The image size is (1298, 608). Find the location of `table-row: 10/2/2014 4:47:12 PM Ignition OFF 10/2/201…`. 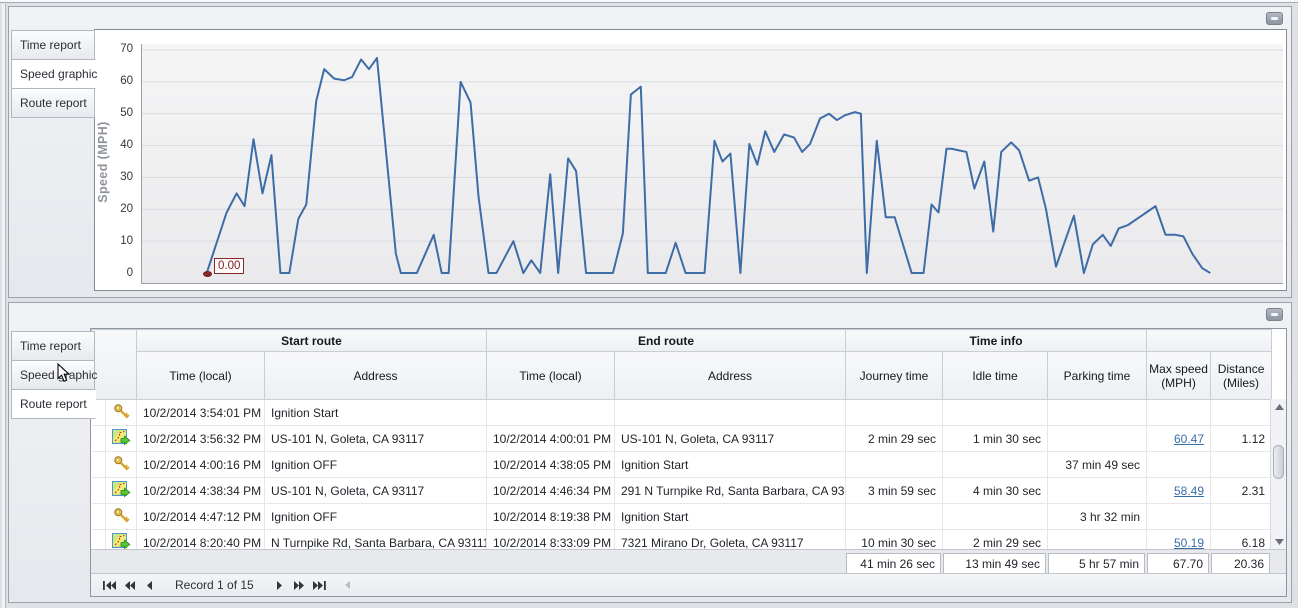

table-row: 10/2/2014 4:47:12 PM Ignition OFF 10/2/201… is located at coordinates (682, 516).